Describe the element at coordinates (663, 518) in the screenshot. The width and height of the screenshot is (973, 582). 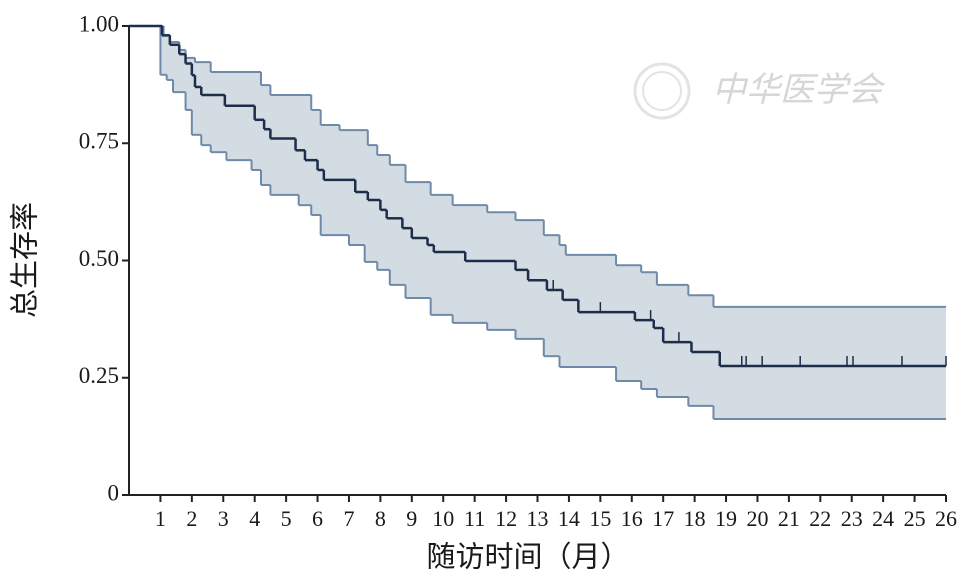
I see `x-tick-label: 17` at that location.